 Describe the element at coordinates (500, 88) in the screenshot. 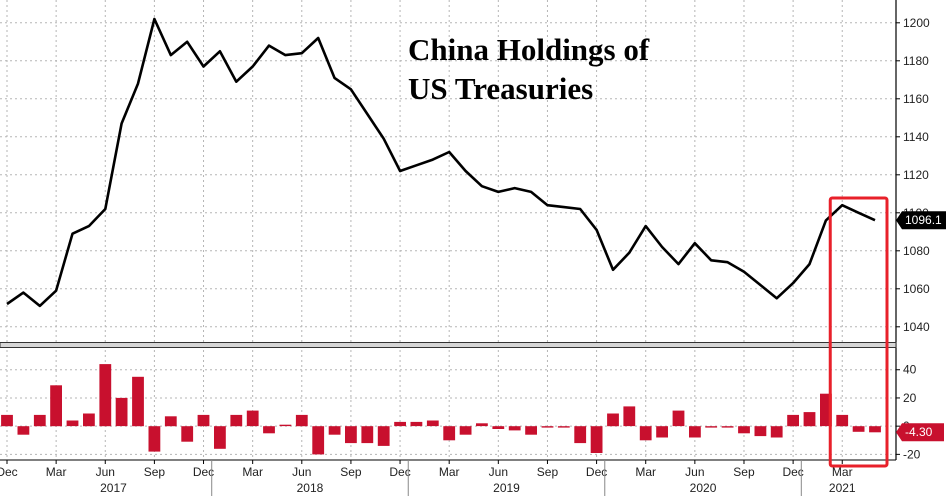

I see `chart-title-line-2: US Treasuries` at that location.